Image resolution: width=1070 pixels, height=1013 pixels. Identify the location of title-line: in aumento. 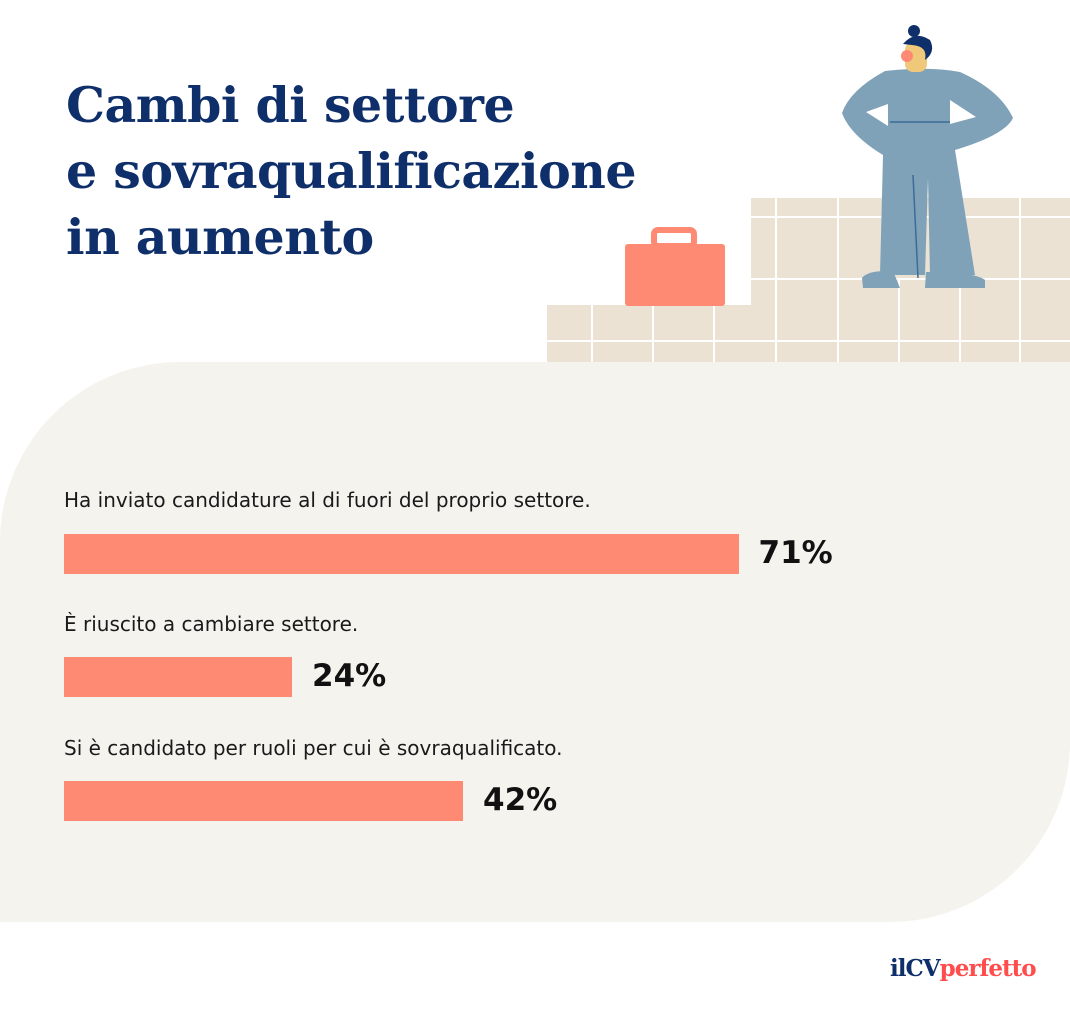
(220, 237).